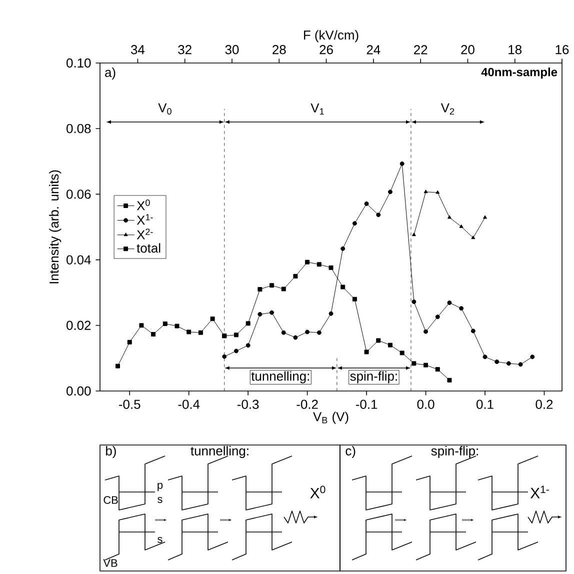 Image resolution: width=574 pixels, height=574 pixels. Describe the element at coordinates (144, 219) in the screenshot. I see `legend-label: X$^{1-}$` at that location.